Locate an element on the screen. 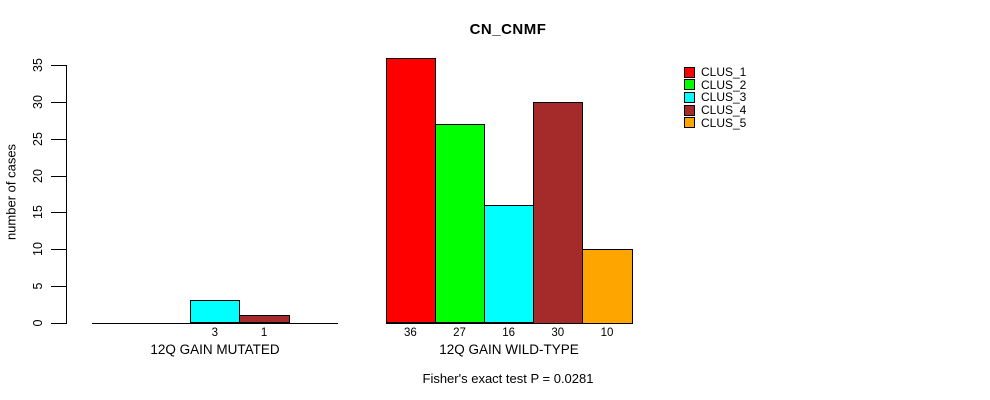  bar-value-label: 3 is located at coordinates (215, 333).